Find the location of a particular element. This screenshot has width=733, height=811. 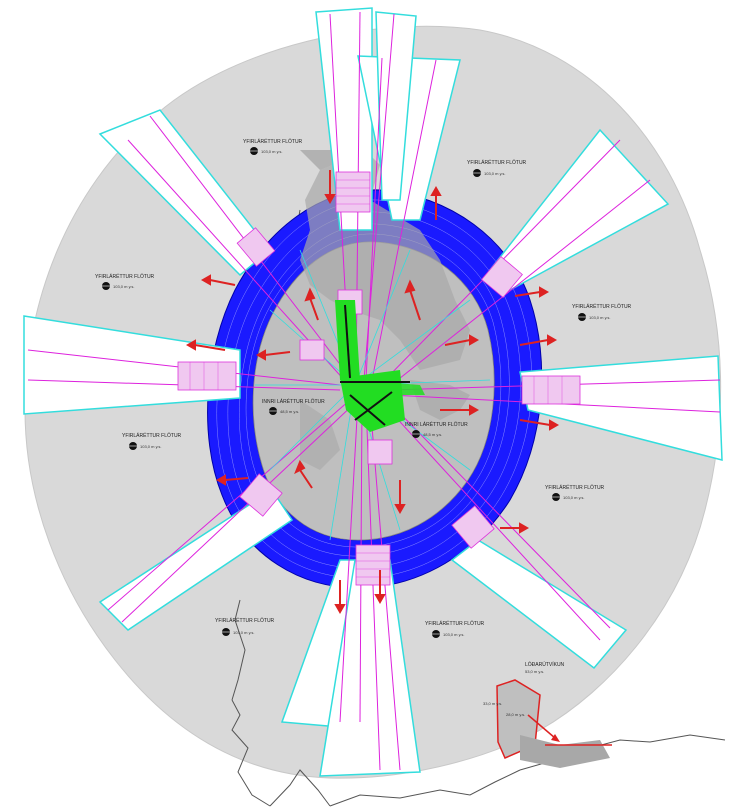

approach-surface-southeast is located at coordinates (539, 604).